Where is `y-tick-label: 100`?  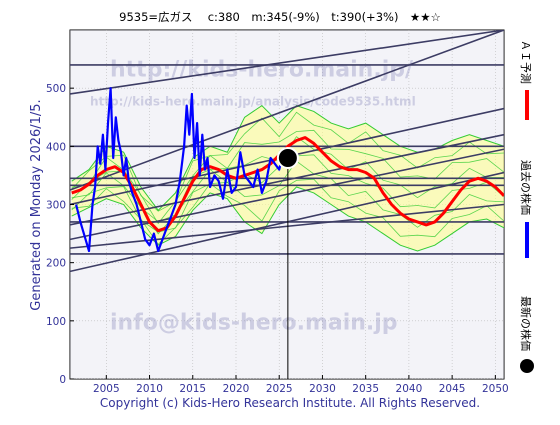
y-tick-label: 100 is located at coordinates (56, 322).